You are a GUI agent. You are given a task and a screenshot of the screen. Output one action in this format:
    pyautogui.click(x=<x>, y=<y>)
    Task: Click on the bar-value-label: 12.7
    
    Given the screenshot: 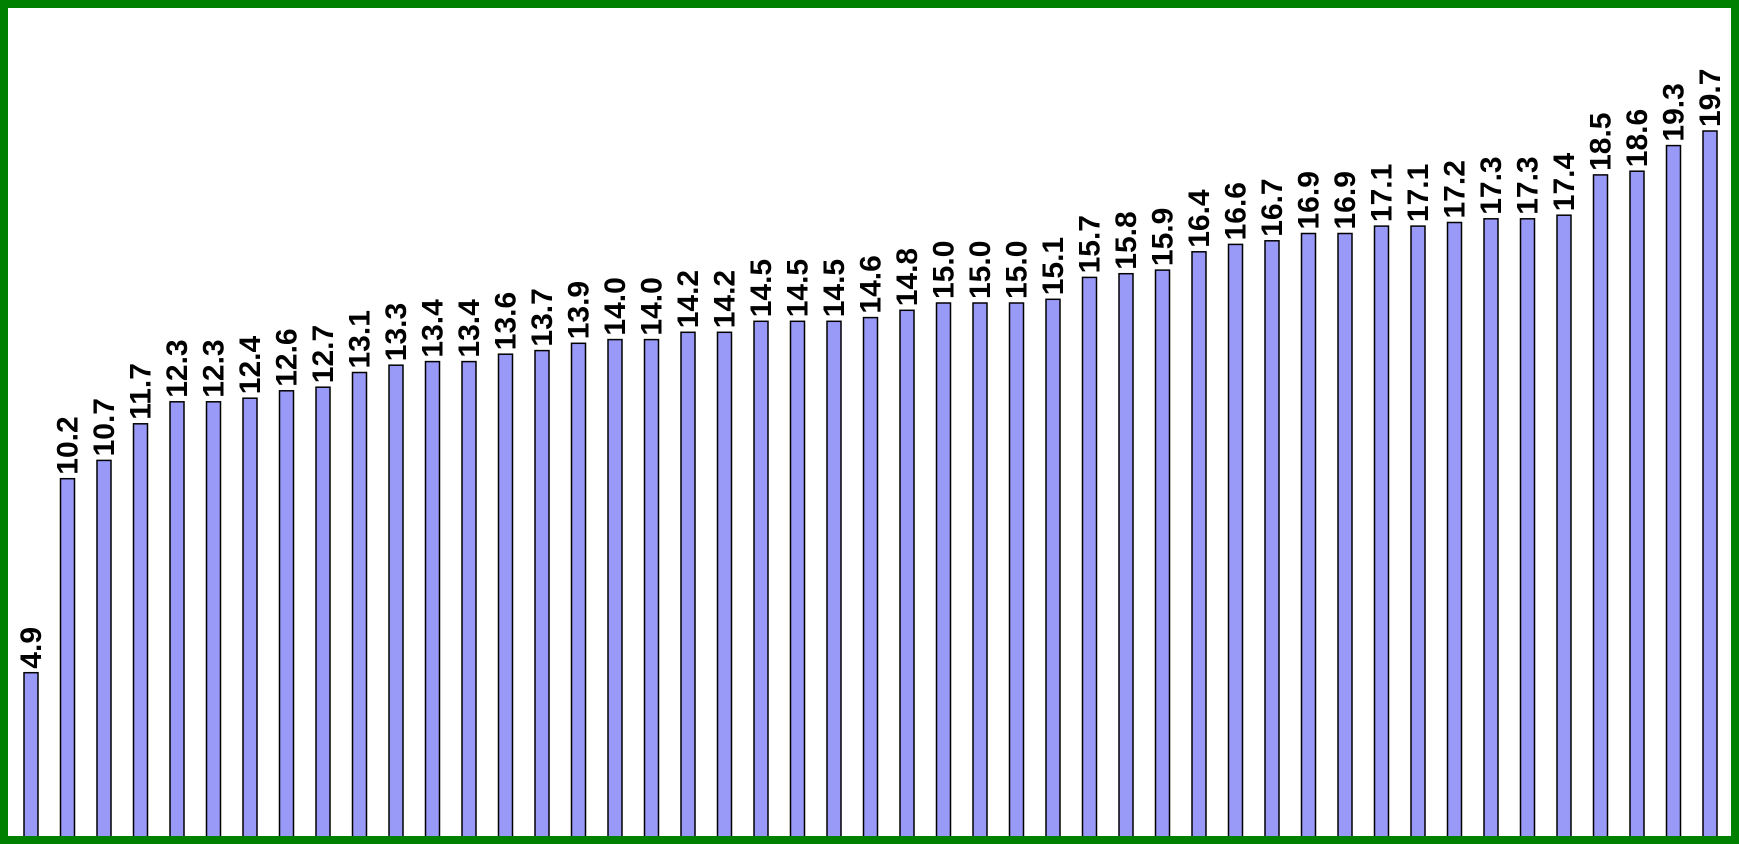 What is the action you would take?
    pyautogui.click(x=323, y=354)
    